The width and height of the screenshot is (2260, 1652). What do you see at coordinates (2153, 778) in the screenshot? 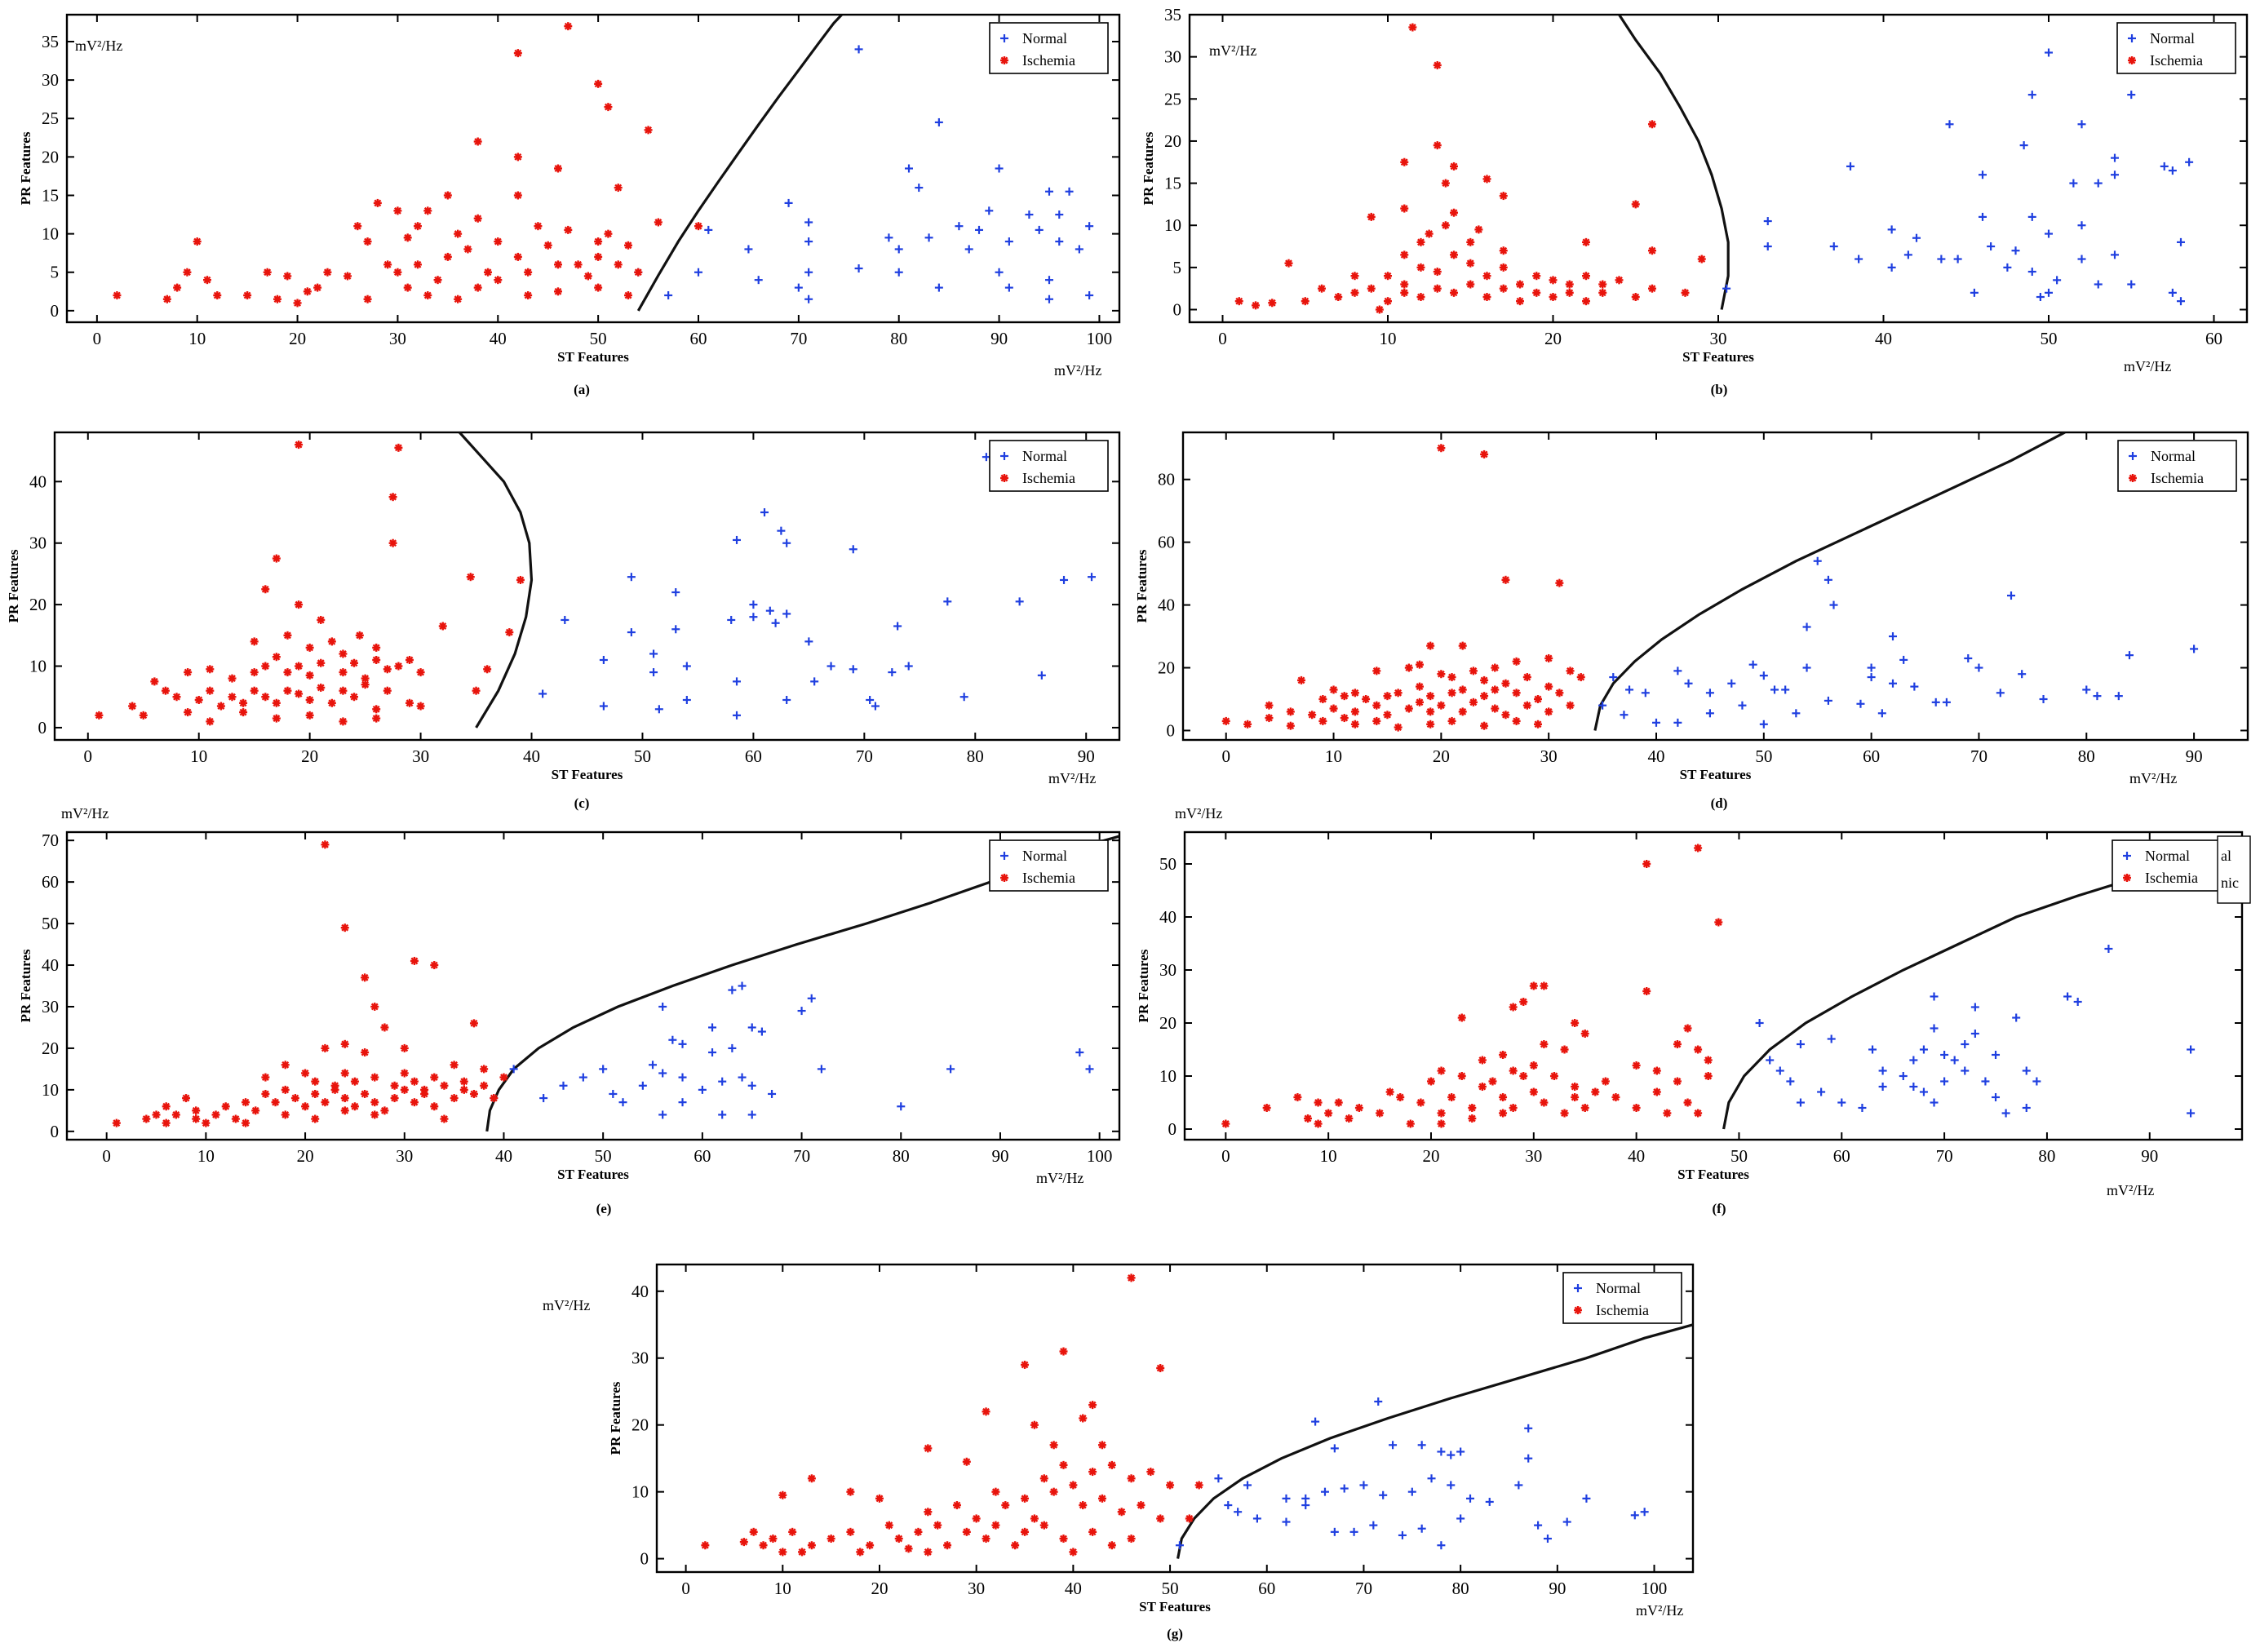
I see `x-unit-label: mV²/Hz` at bounding box center [2153, 778].